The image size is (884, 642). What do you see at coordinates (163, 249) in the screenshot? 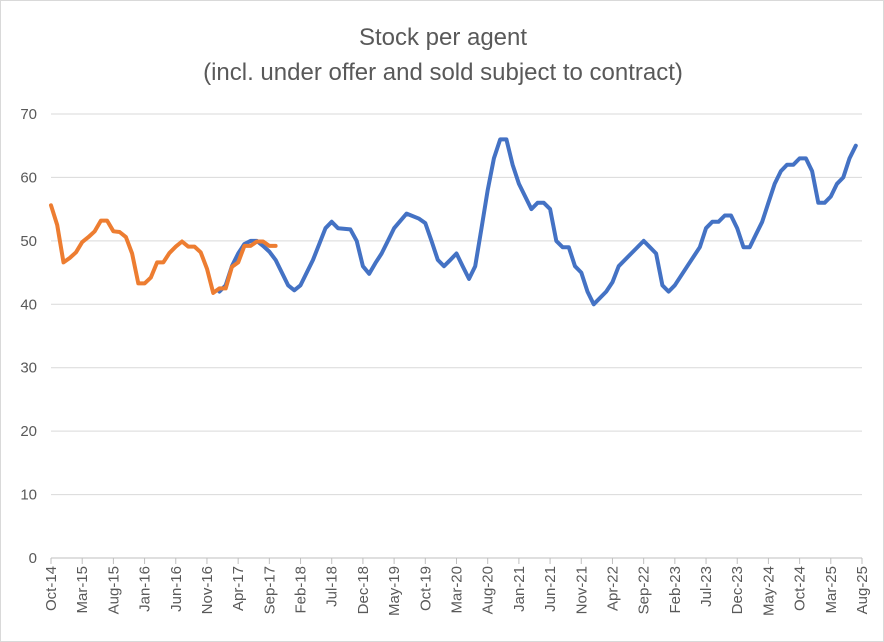
I see `series-line` at bounding box center [163, 249].